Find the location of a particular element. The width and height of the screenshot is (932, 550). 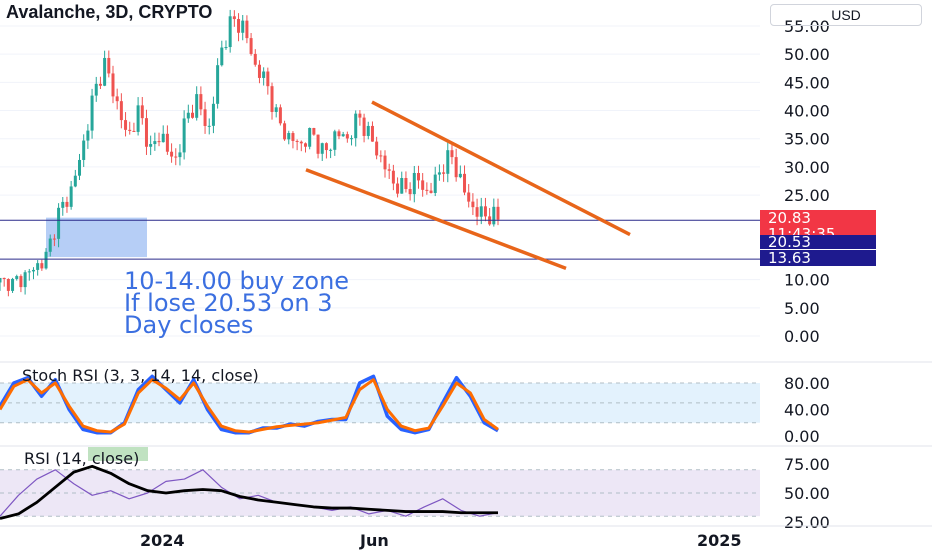

price-axis-label: 10.00 is located at coordinates (807, 280).